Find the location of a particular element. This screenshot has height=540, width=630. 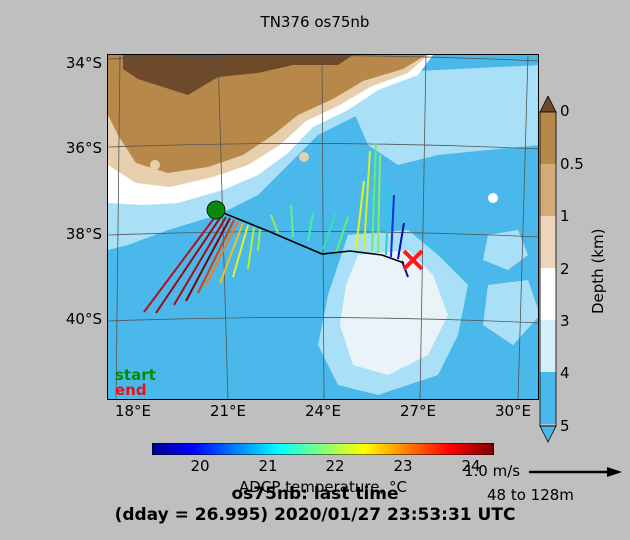

legend-start-label: start is located at coordinates (135, 375).